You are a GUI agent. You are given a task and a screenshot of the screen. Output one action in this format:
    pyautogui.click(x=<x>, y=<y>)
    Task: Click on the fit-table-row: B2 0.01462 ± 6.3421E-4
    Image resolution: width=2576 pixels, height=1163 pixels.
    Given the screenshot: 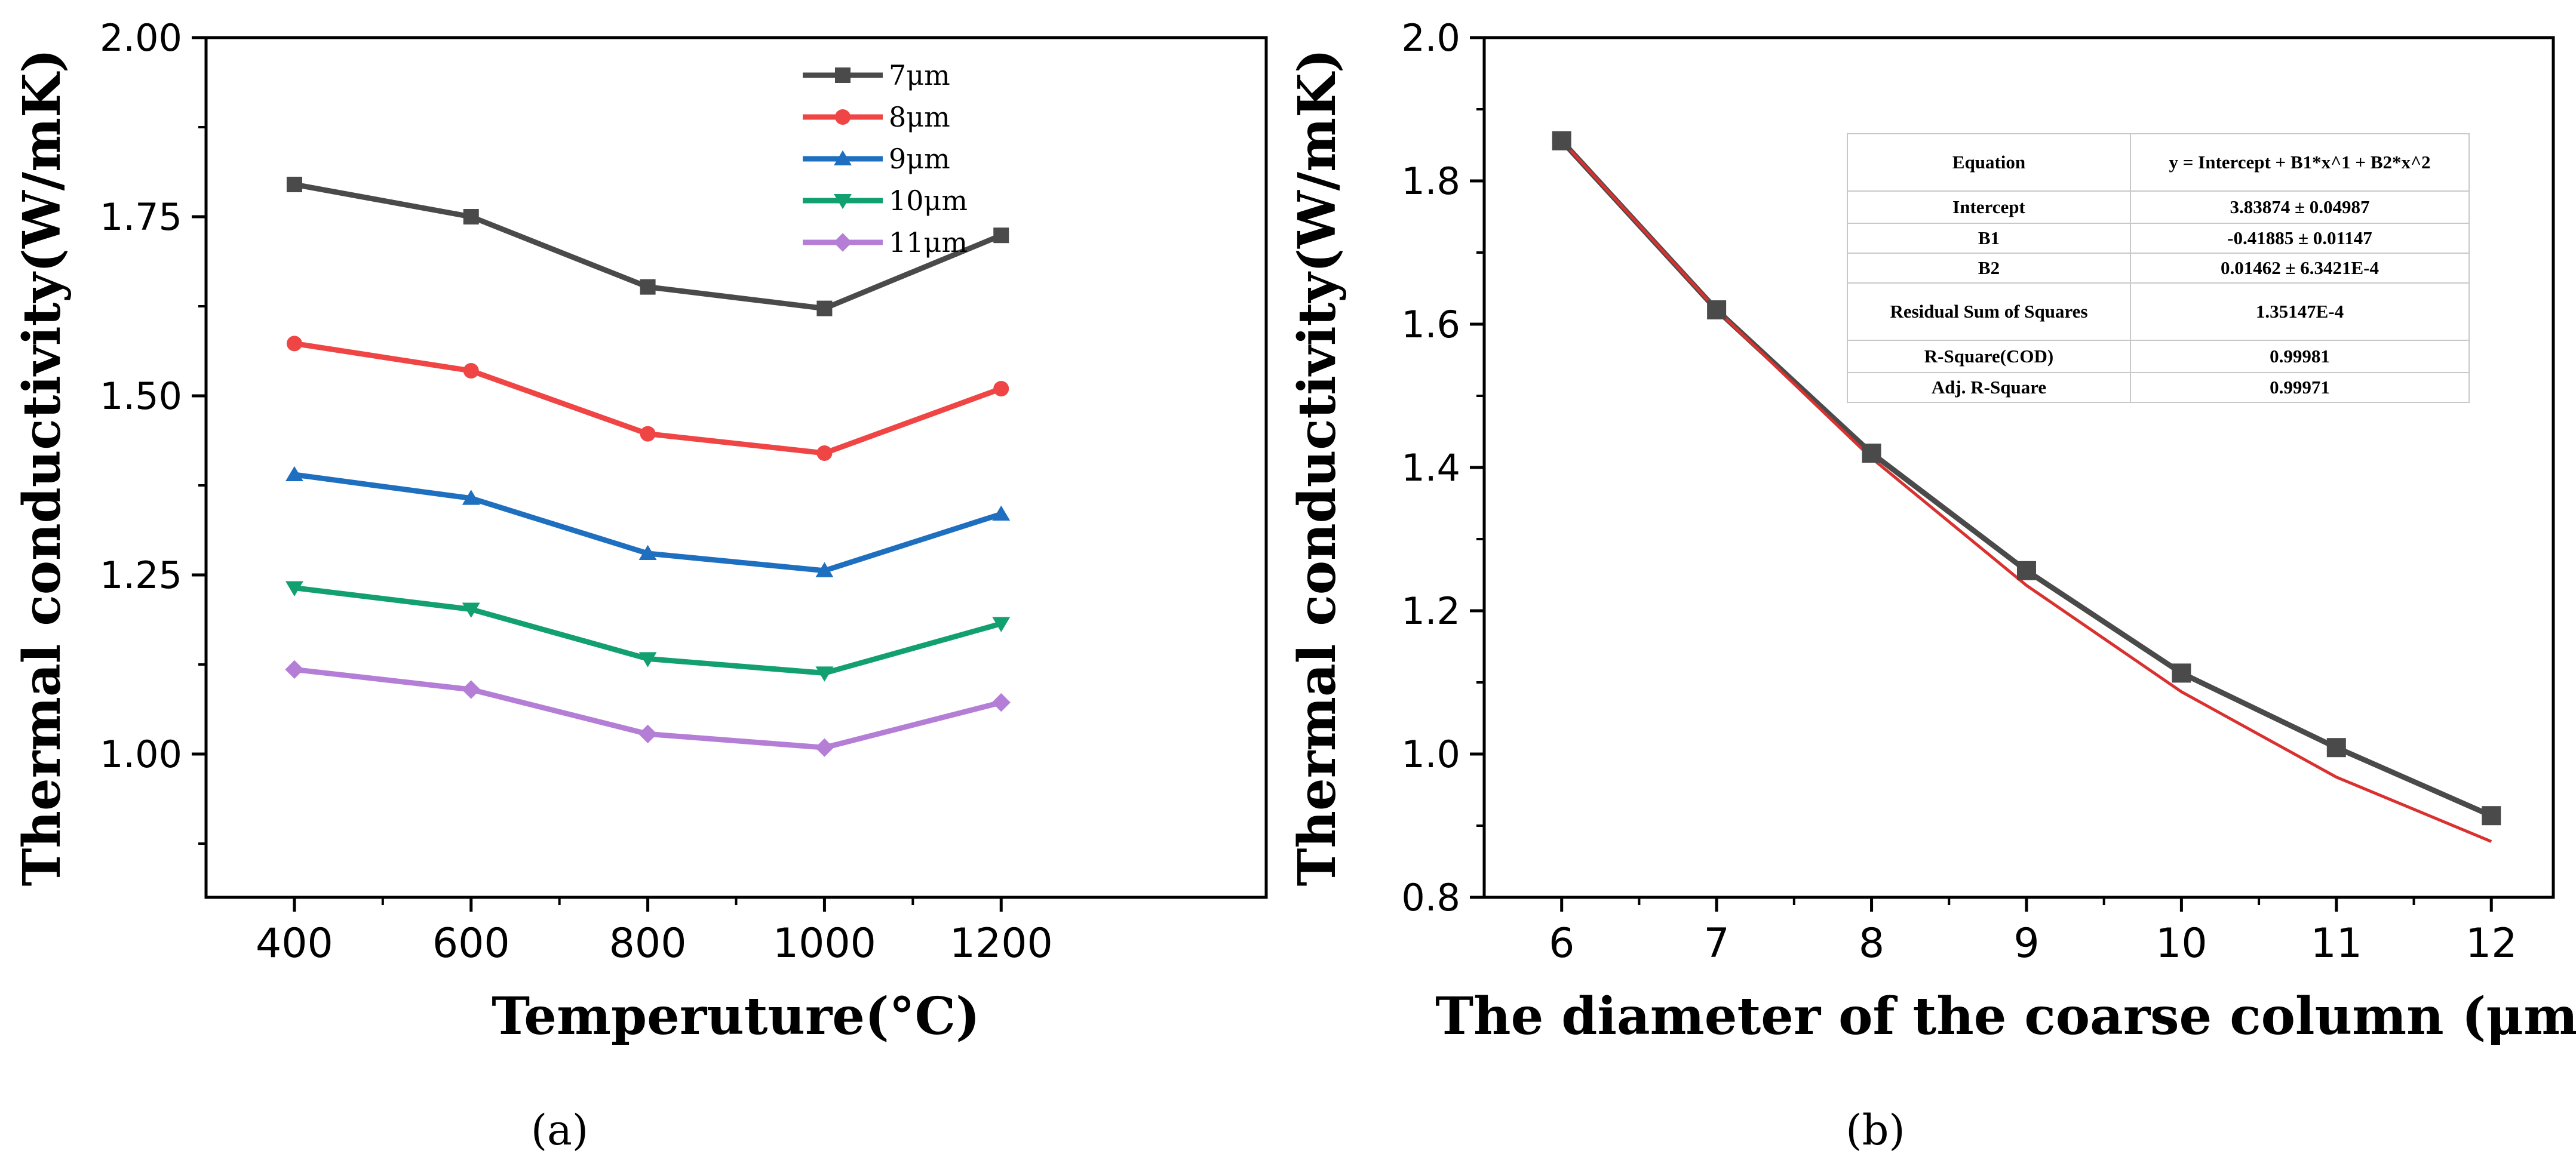 What is the action you would take?
    pyautogui.click(x=2158, y=268)
    